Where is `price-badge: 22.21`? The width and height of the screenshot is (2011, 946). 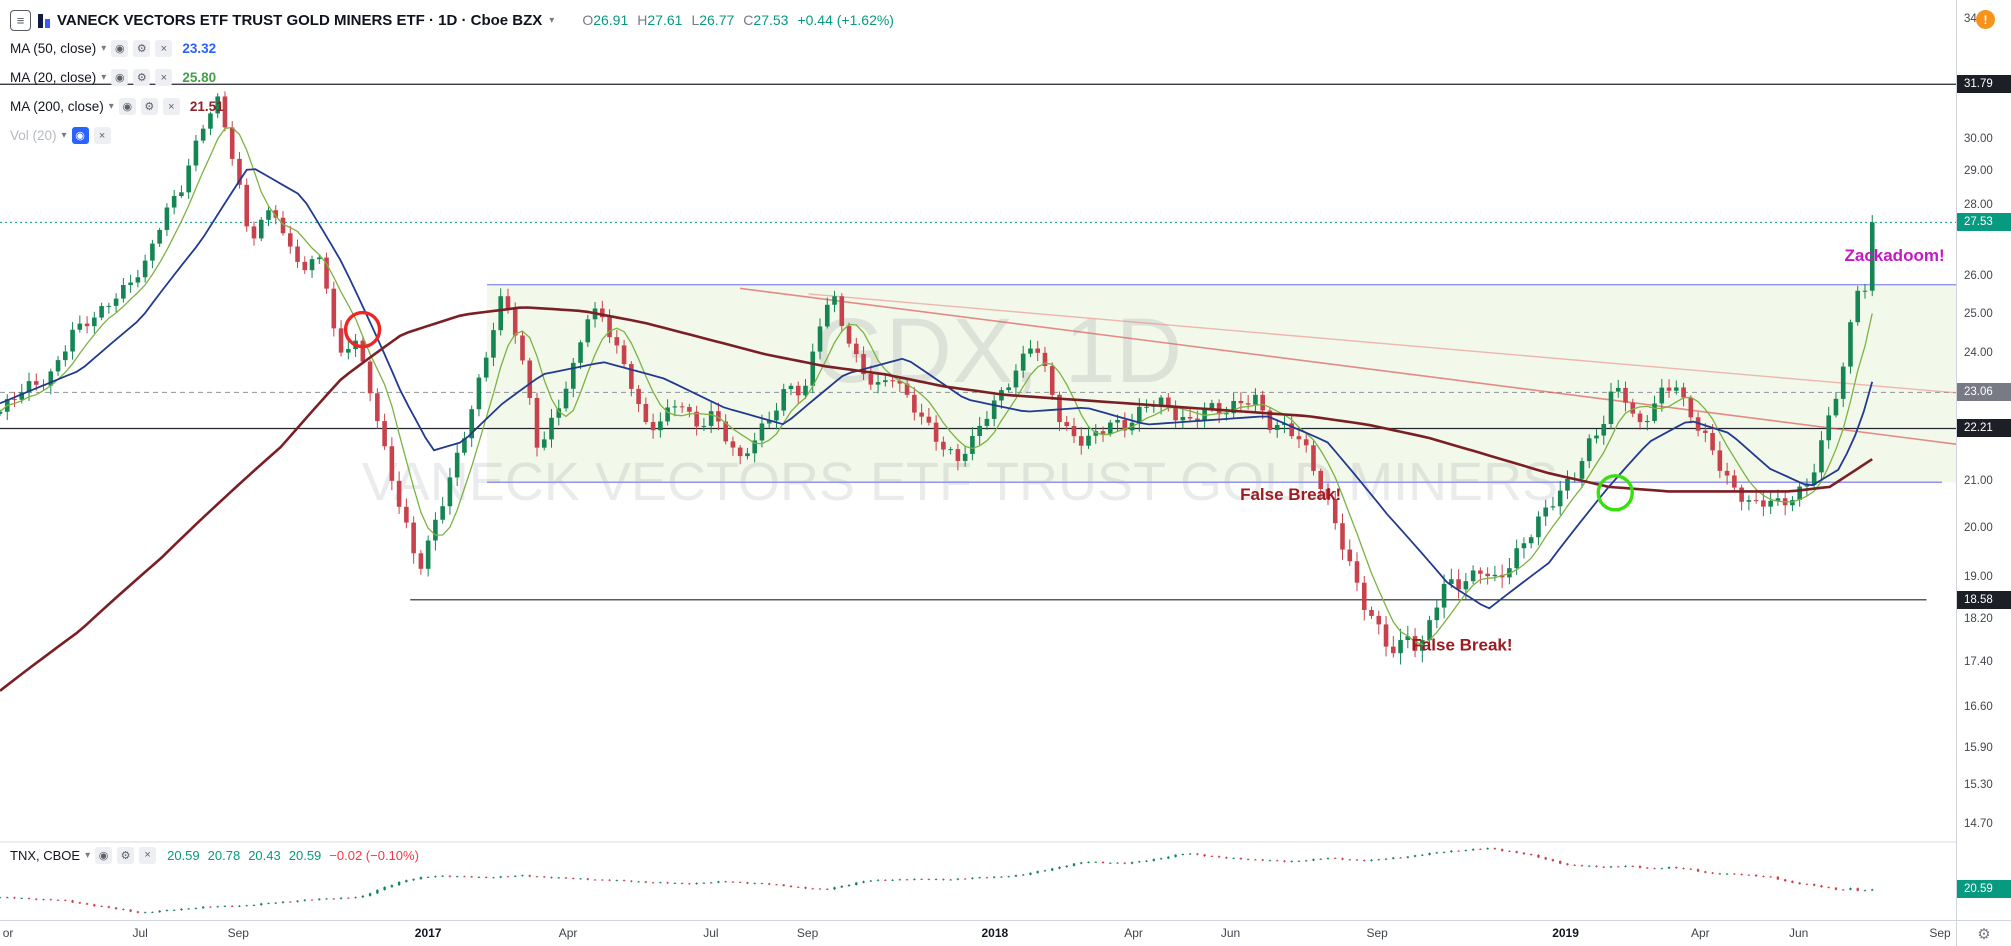
price-badge: 22.21 is located at coordinates (1984, 428).